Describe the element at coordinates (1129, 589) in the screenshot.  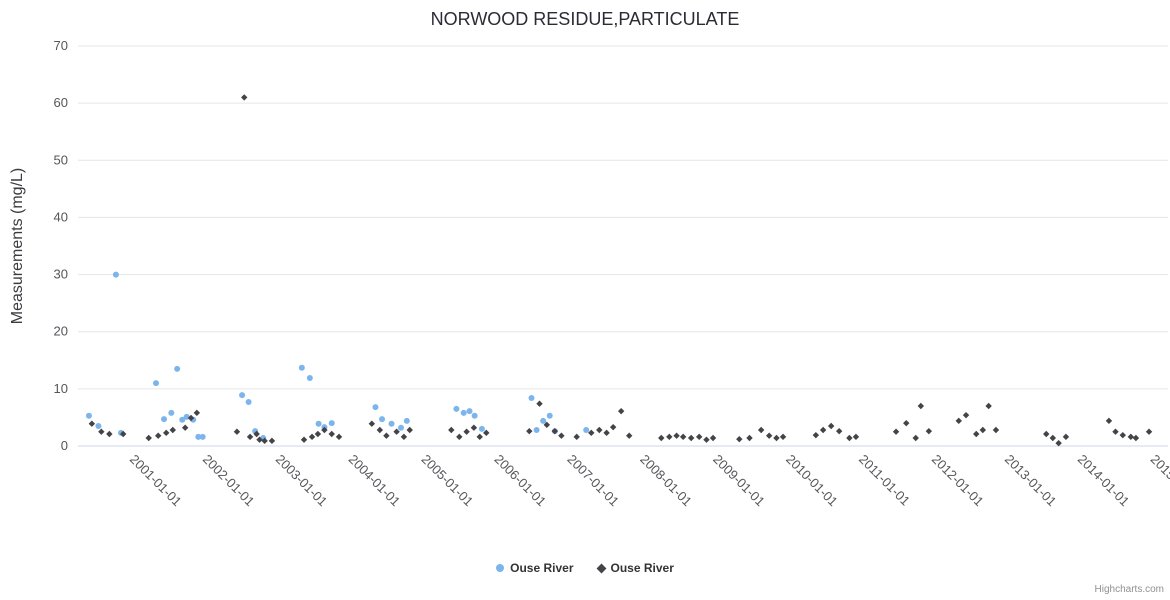
I see `credits-link: Highcharts.com` at that location.